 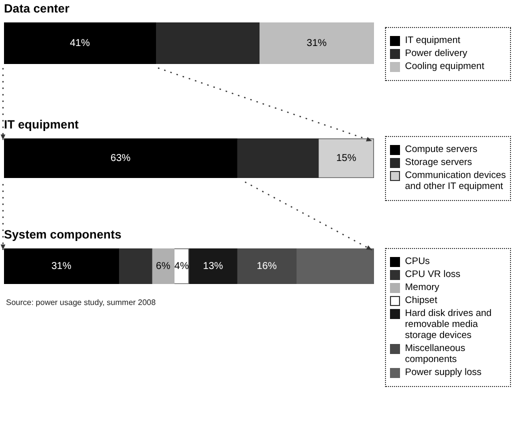 What do you see at coordinates (81, 302) in the screenshot?
I see `source-note: Source: power usage study, summer 2008` at bounding box center [81, 302].